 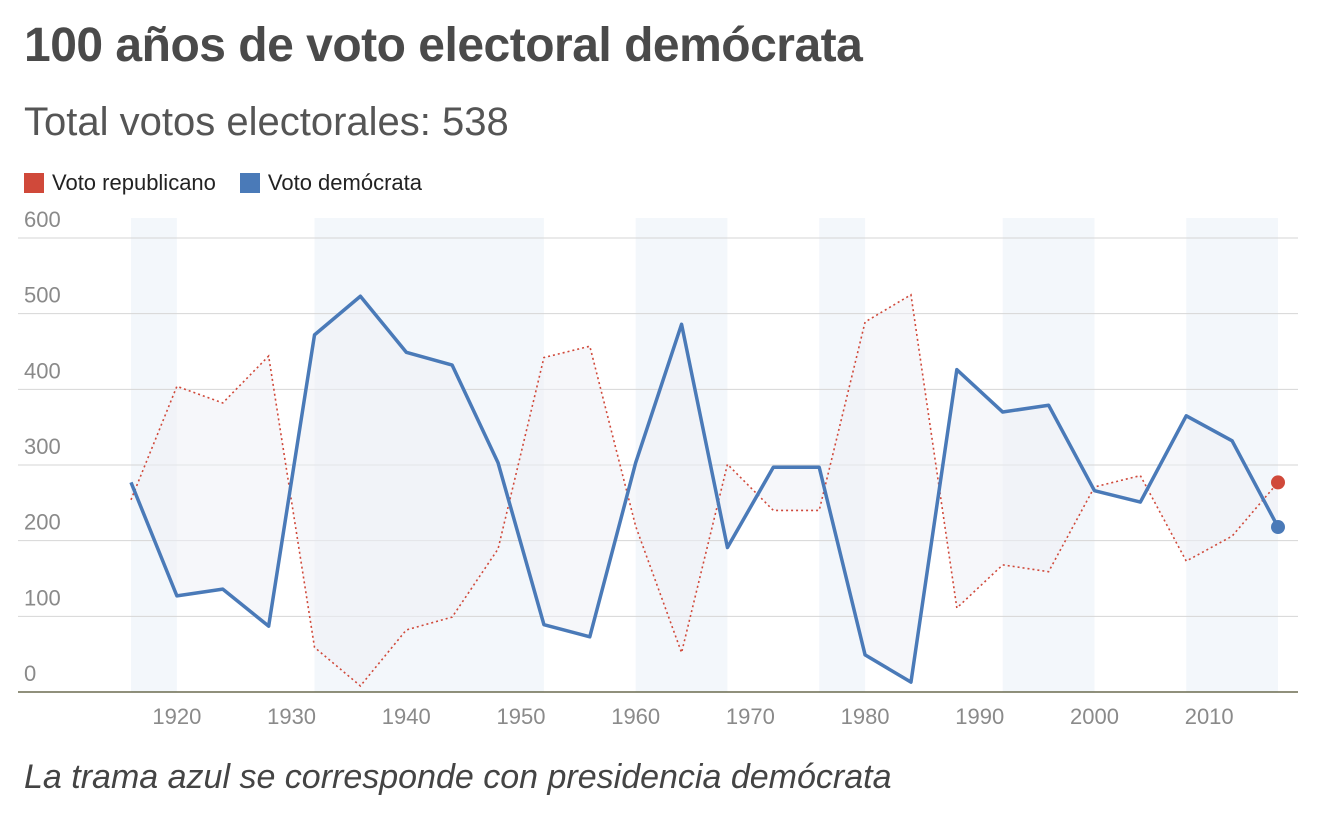 What do you see at coordinates (42, 597) in the screenshot?
I see `y-tick-label-100: 100` at bounding box center [42, 597].